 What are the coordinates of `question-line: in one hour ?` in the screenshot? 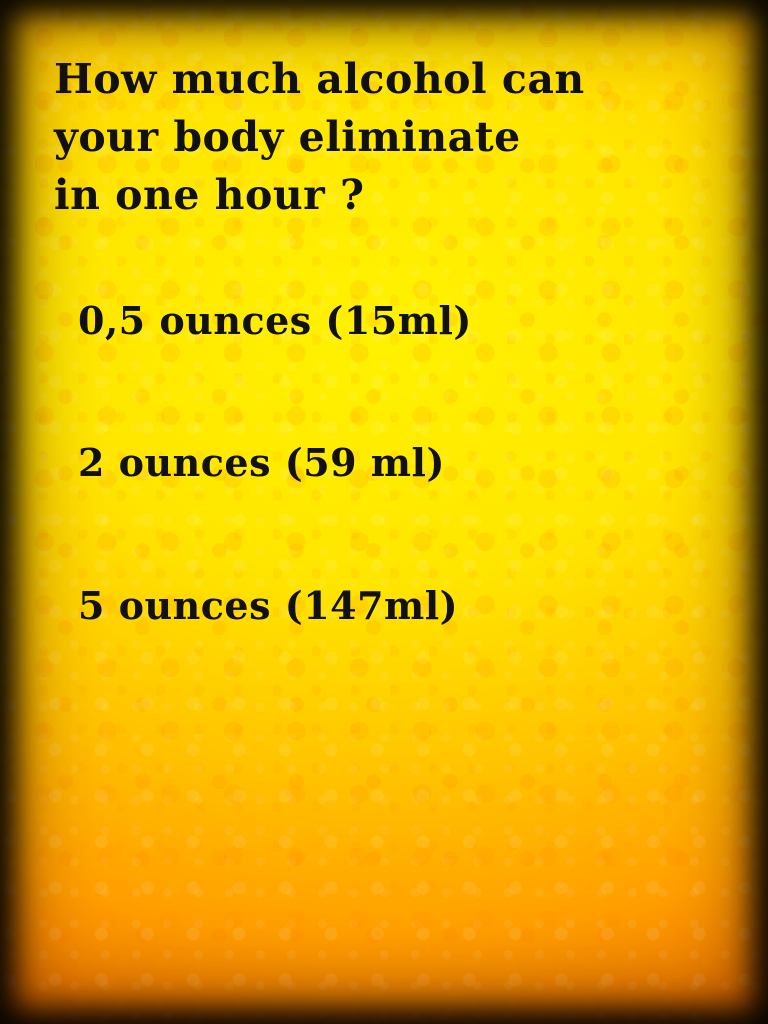 It's located at (209, 195).